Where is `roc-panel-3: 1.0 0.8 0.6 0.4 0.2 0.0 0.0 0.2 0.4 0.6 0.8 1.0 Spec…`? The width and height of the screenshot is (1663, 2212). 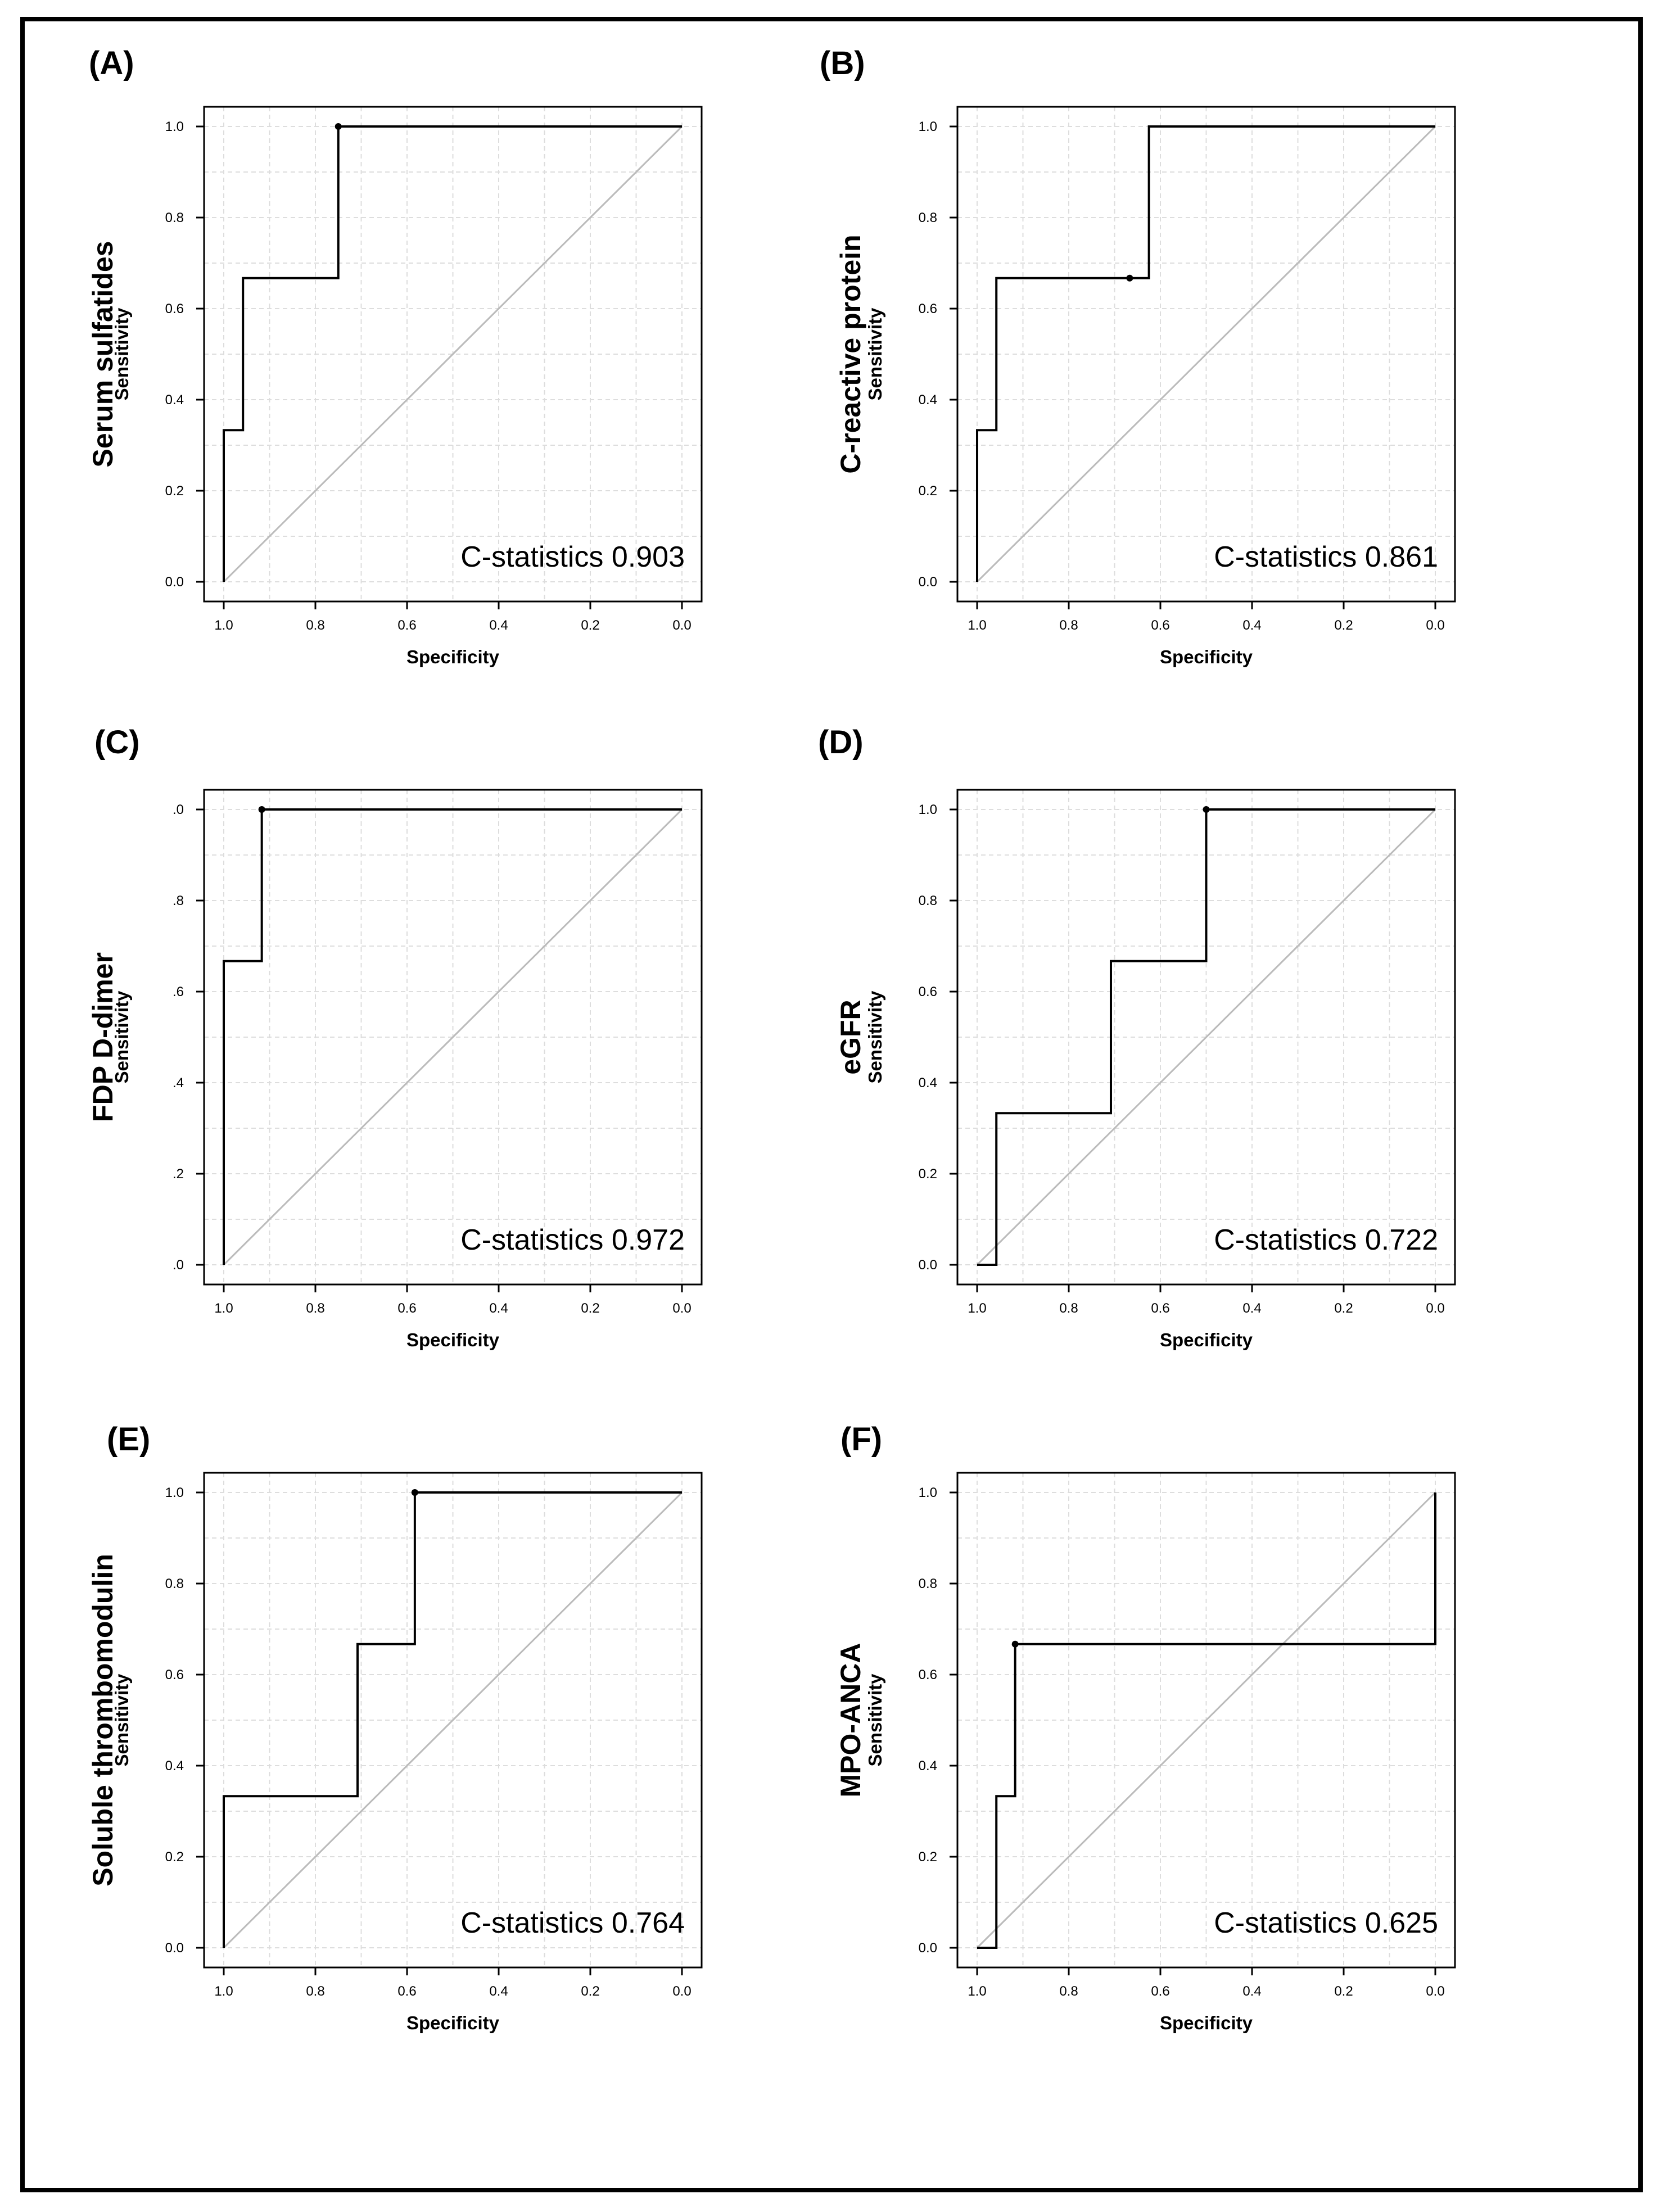
roc-panel-3: 1.0 0.8 0.6 0.4 0.2 0.0 0.0 0.2 0.4 0.6 0.8 1.0 Spec… is located at coordinates (1137, 1037).